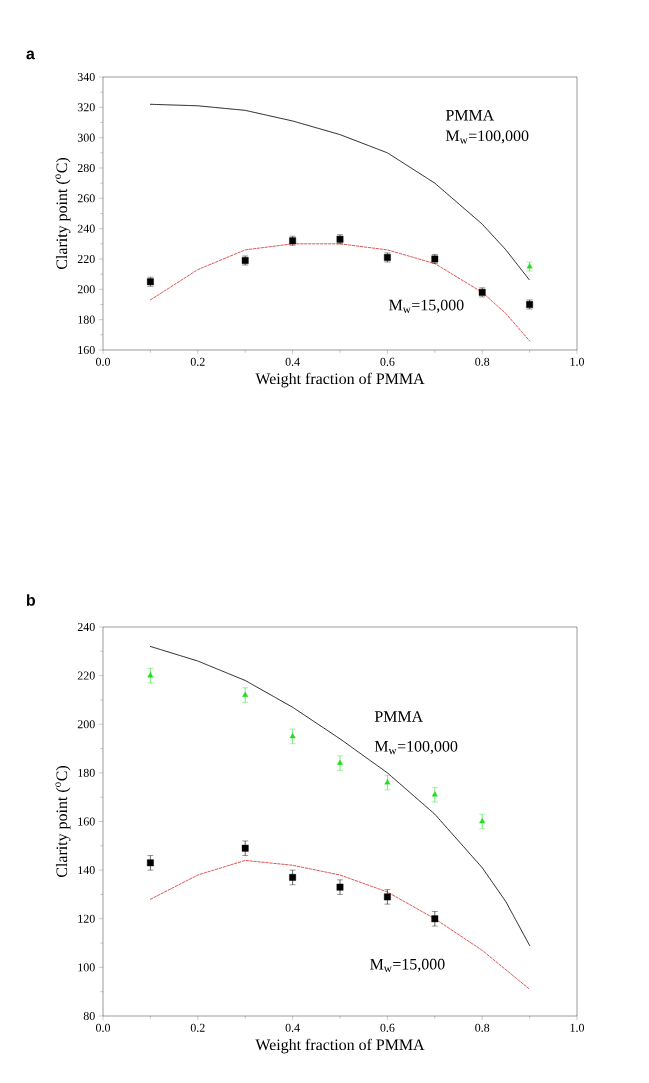  I want to click on y-tick-label: 100, so click(86, 967).